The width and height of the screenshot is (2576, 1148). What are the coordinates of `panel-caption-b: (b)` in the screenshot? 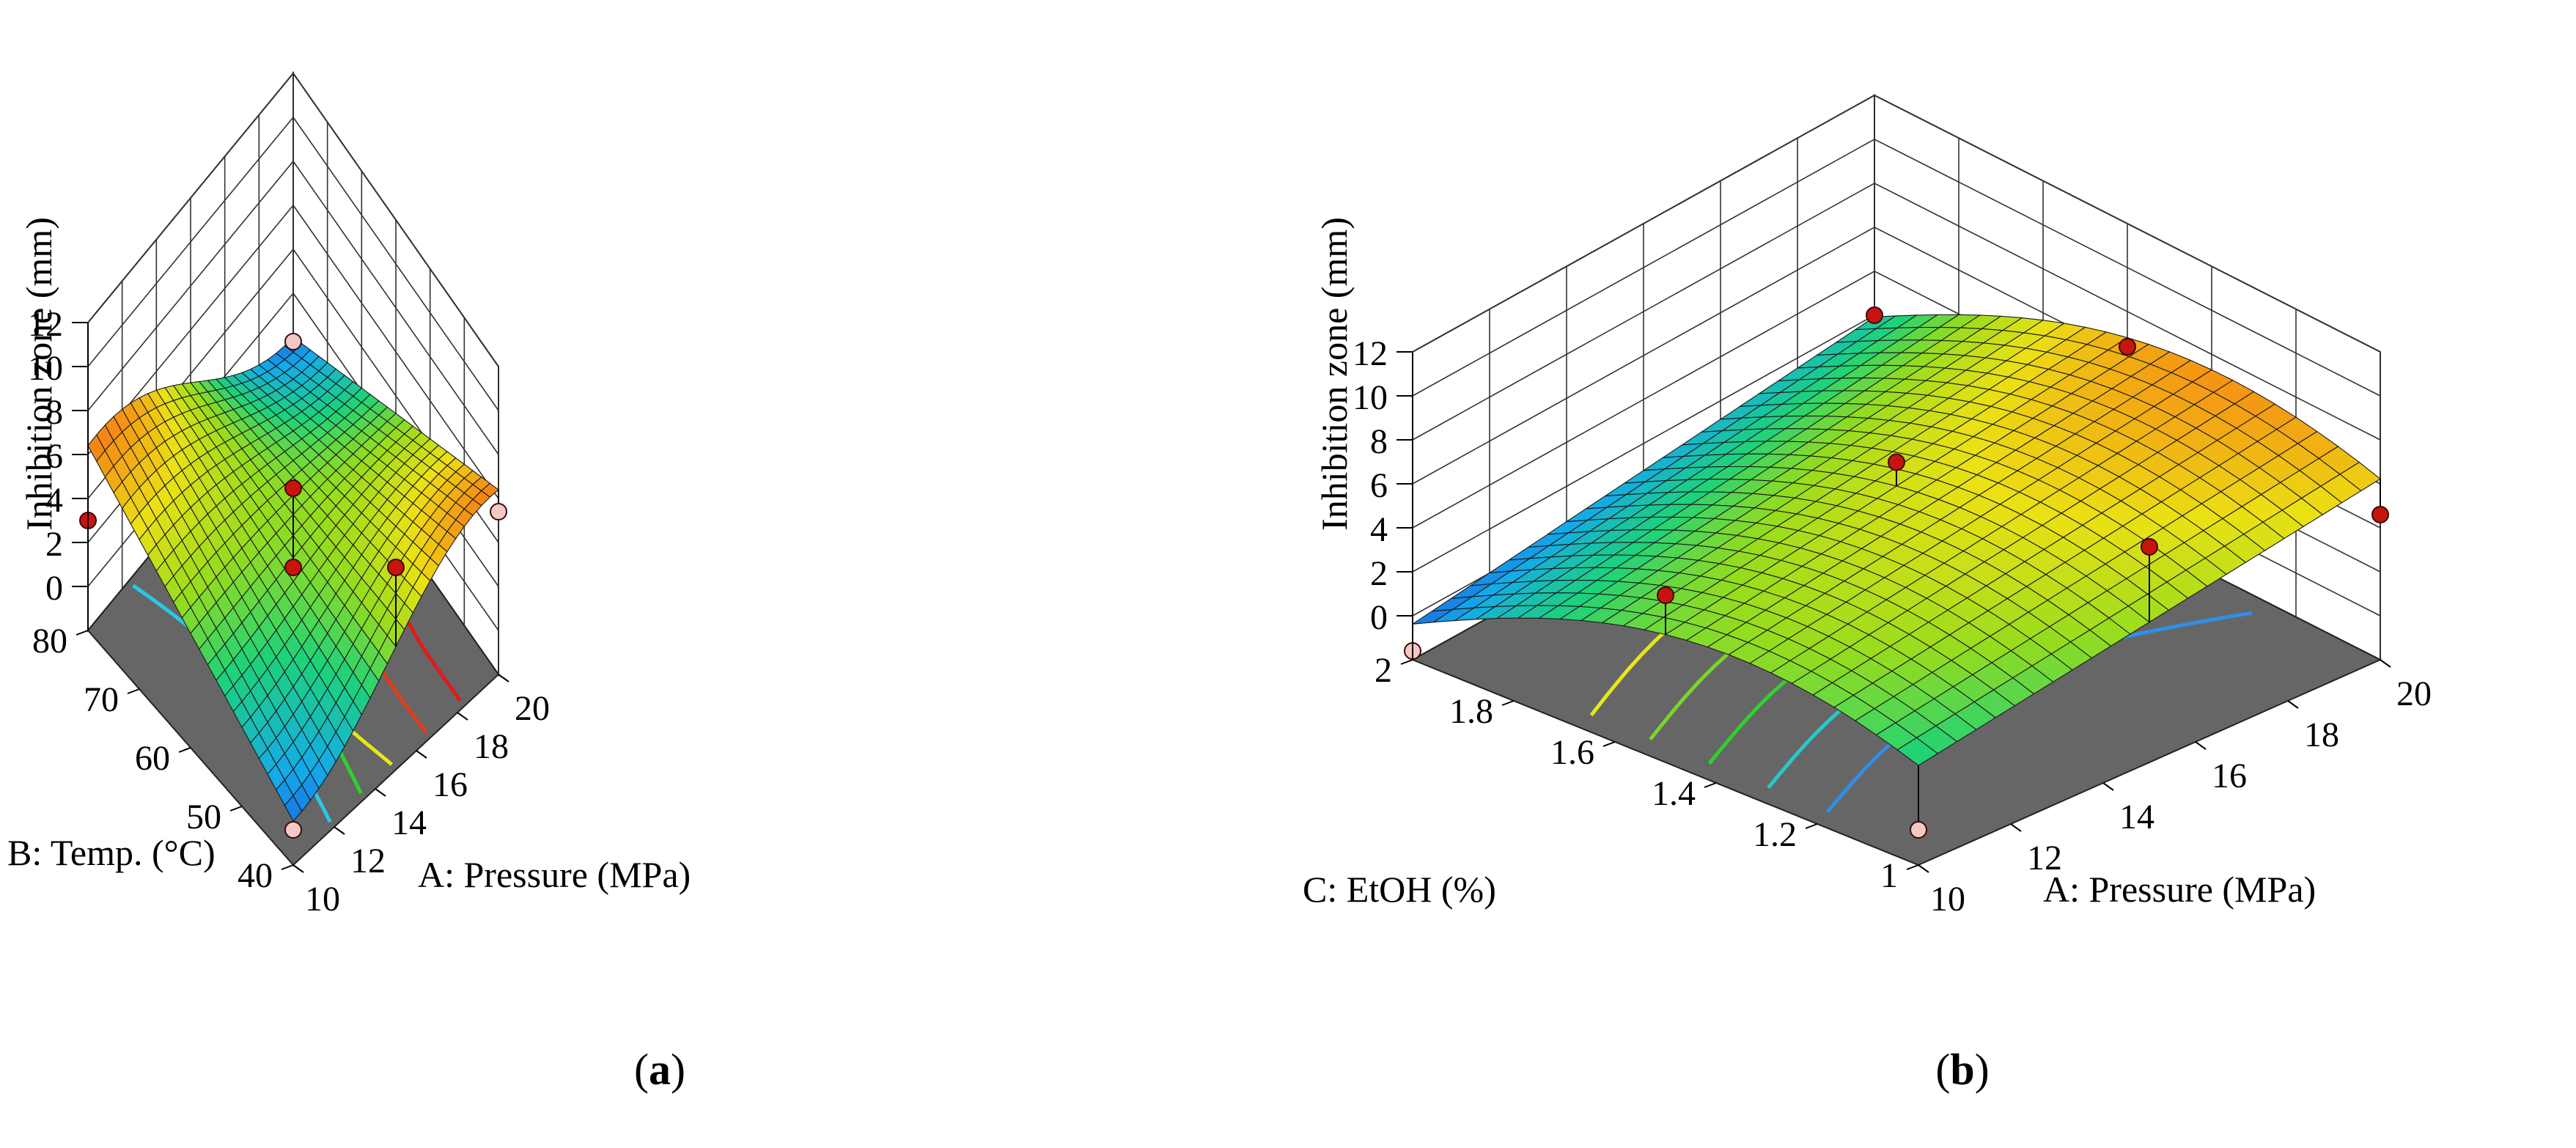 It's located at (1962, 1069).